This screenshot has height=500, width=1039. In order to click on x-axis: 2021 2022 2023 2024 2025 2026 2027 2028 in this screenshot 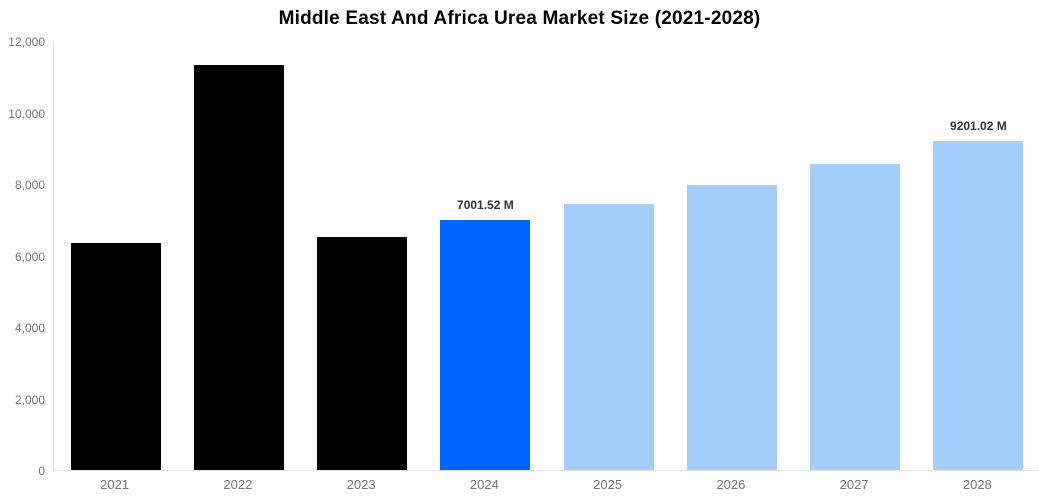, I will do `click(546, 487)`.